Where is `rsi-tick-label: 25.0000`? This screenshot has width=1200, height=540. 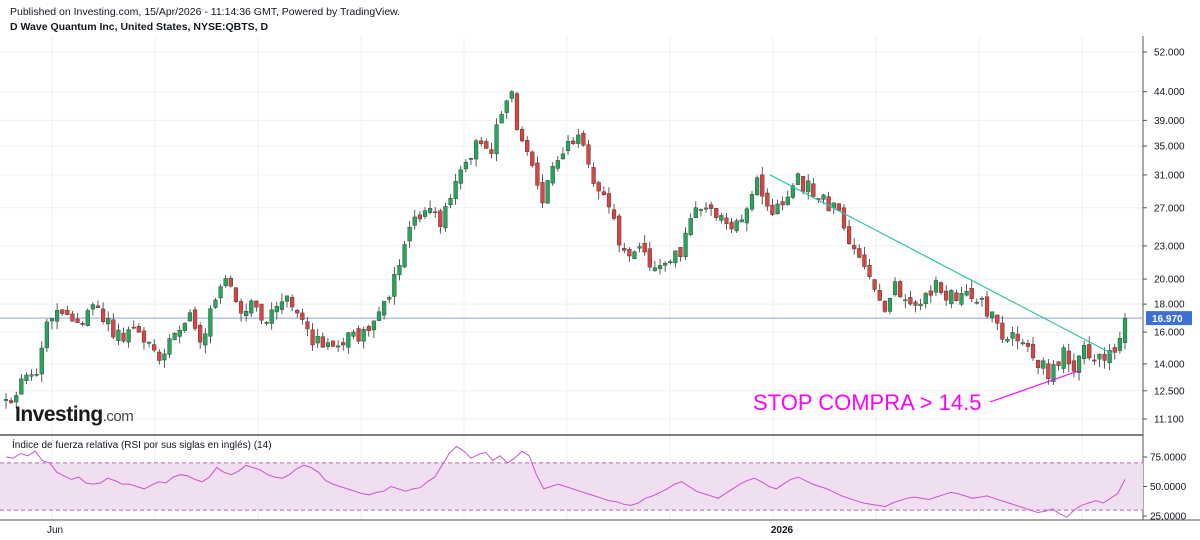
rsi-tick-label: 25.0000 is located at coordinates (1168, 517).